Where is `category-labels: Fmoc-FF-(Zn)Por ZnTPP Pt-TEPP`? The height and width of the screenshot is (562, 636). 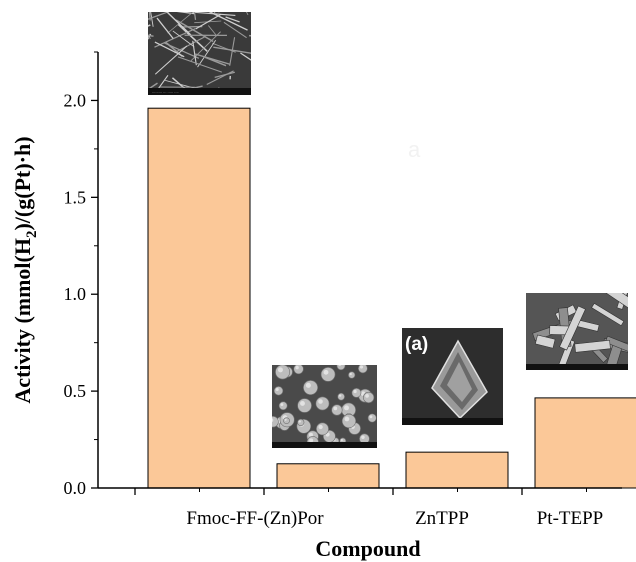
category-labels: Fmoc-FF-(Zn)Por ZnTPP Pt-TEPP is located at coordinates (394, 518).